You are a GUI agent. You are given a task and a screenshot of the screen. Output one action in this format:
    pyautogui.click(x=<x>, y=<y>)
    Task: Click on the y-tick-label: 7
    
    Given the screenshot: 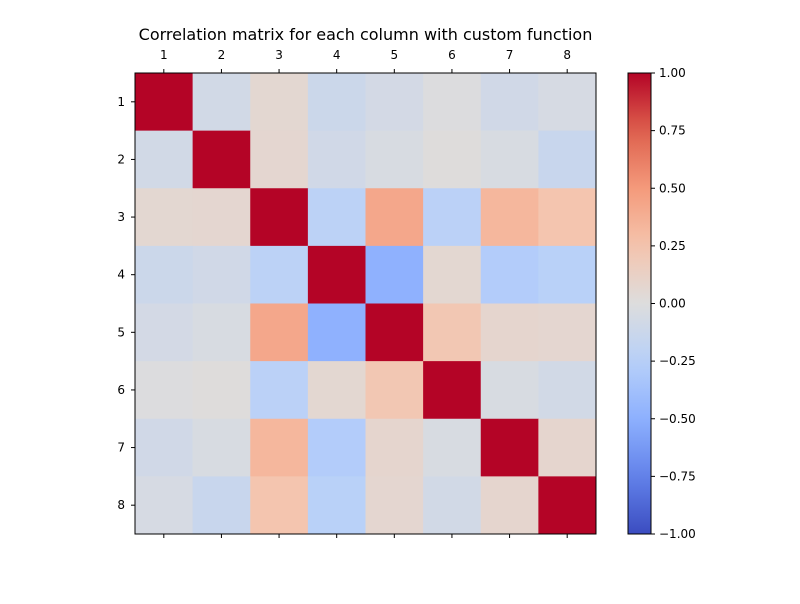 What is the action you would take?
    pyautogui.click(x=121, y=448)
    